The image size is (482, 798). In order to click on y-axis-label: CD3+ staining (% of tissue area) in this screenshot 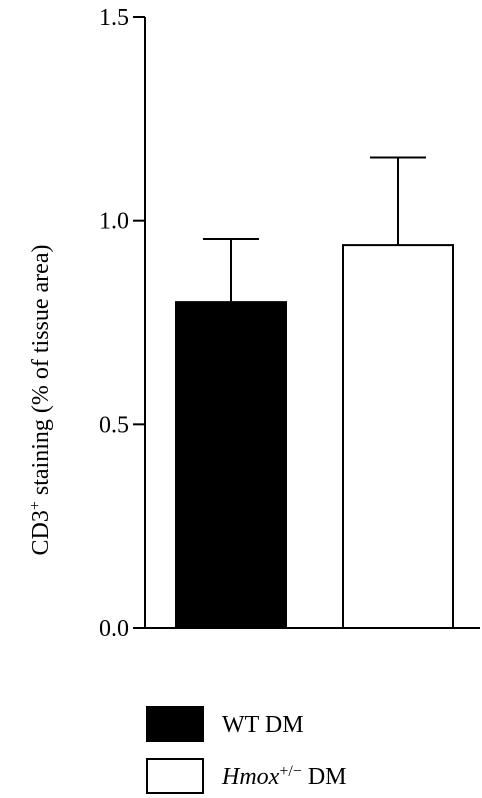, I will do `click(41, 400)`.